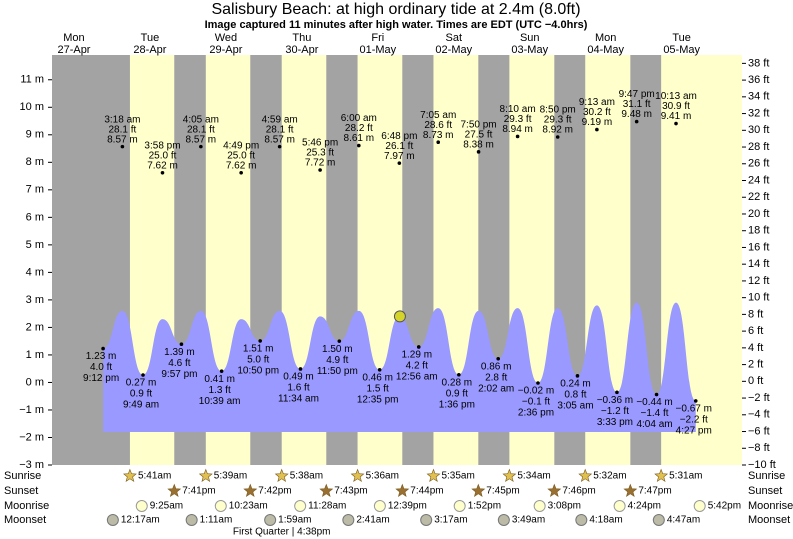 Image resolution: width=793 pixels, height=539 pixels. Describe the element at coordinates (216, 520) in the screenshot. I see `moonset-time: 1:11am` at that location.